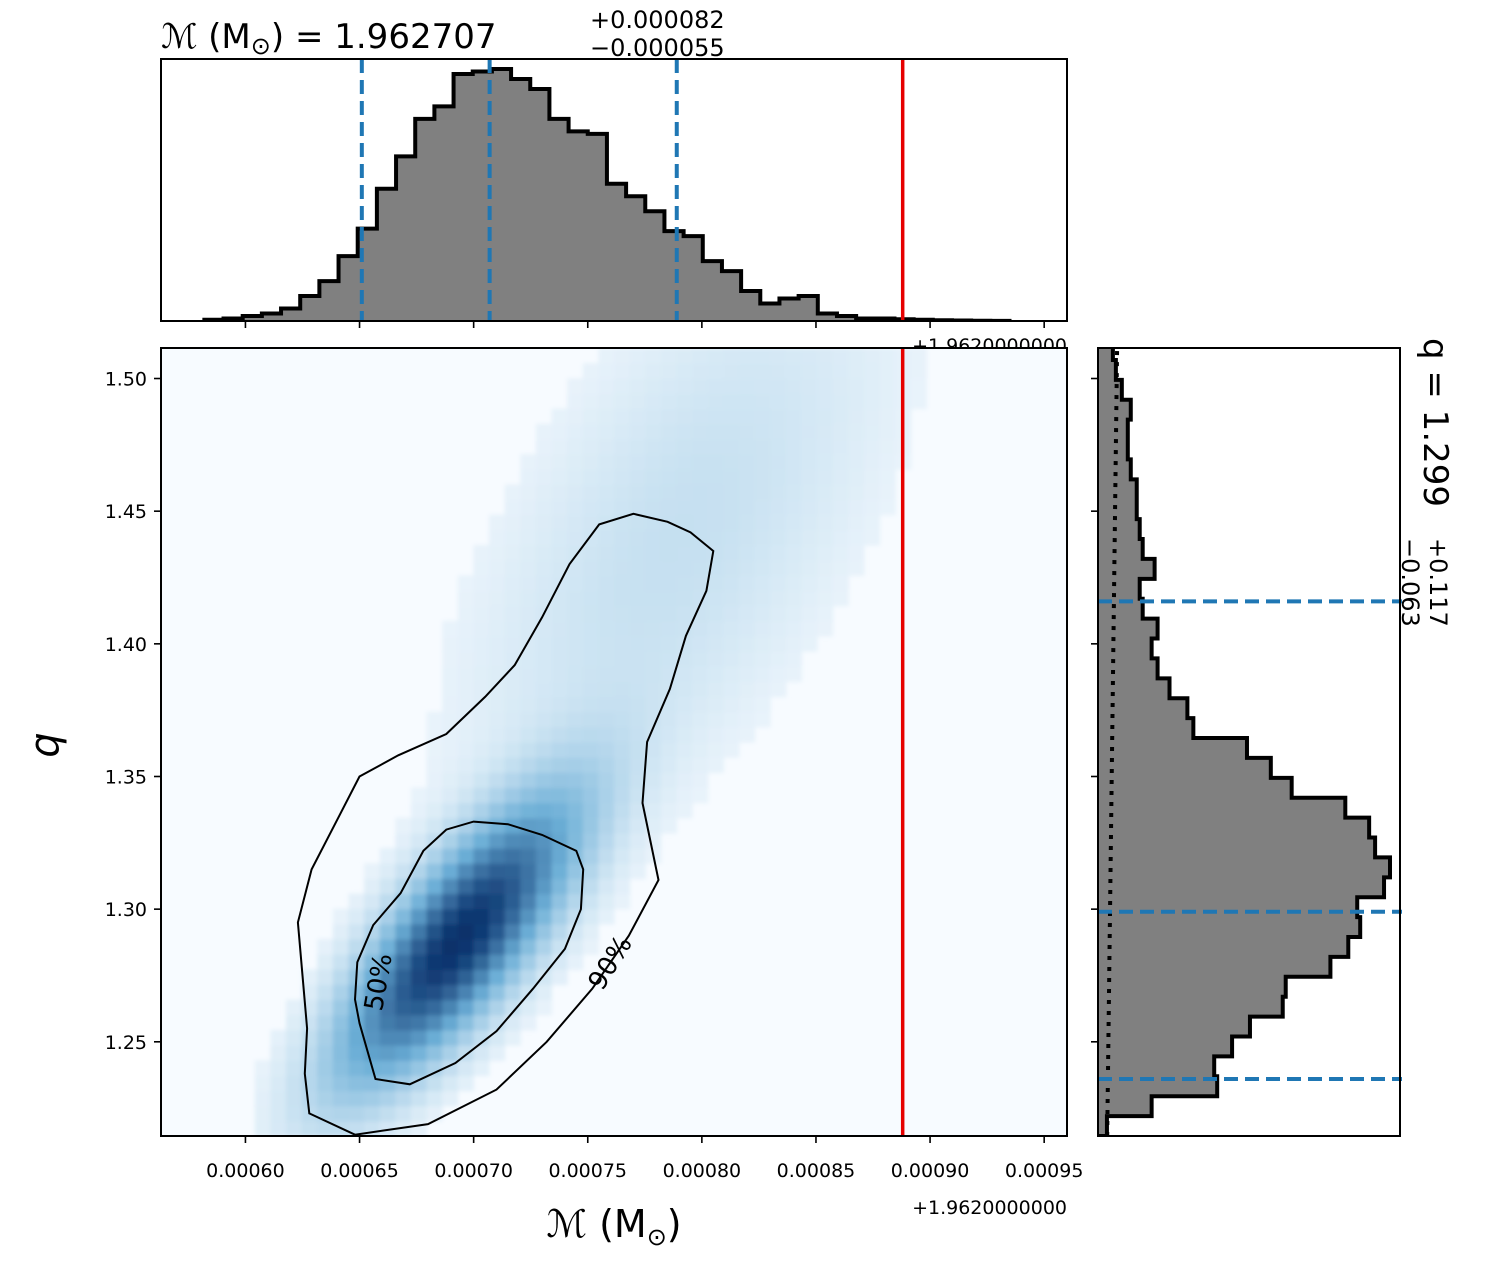 Image resolution: width=1489 pixels, height=1266 pixels. Describe the element at coordinates (245, 1171) in the screenshot. I see `joint-x-tick-label: 0.00060` at that location.